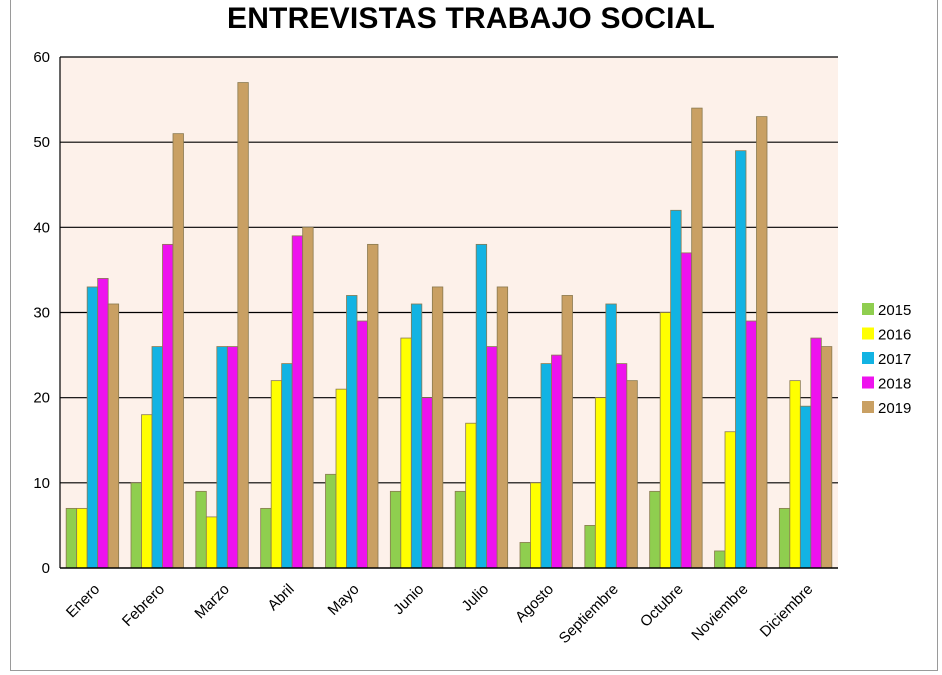 Image resolution: width=942 pixels, height=675 pixels. Describe the element at coordinates (481, 406) in the screenshot. I see `bar-2017-julio` at that location.